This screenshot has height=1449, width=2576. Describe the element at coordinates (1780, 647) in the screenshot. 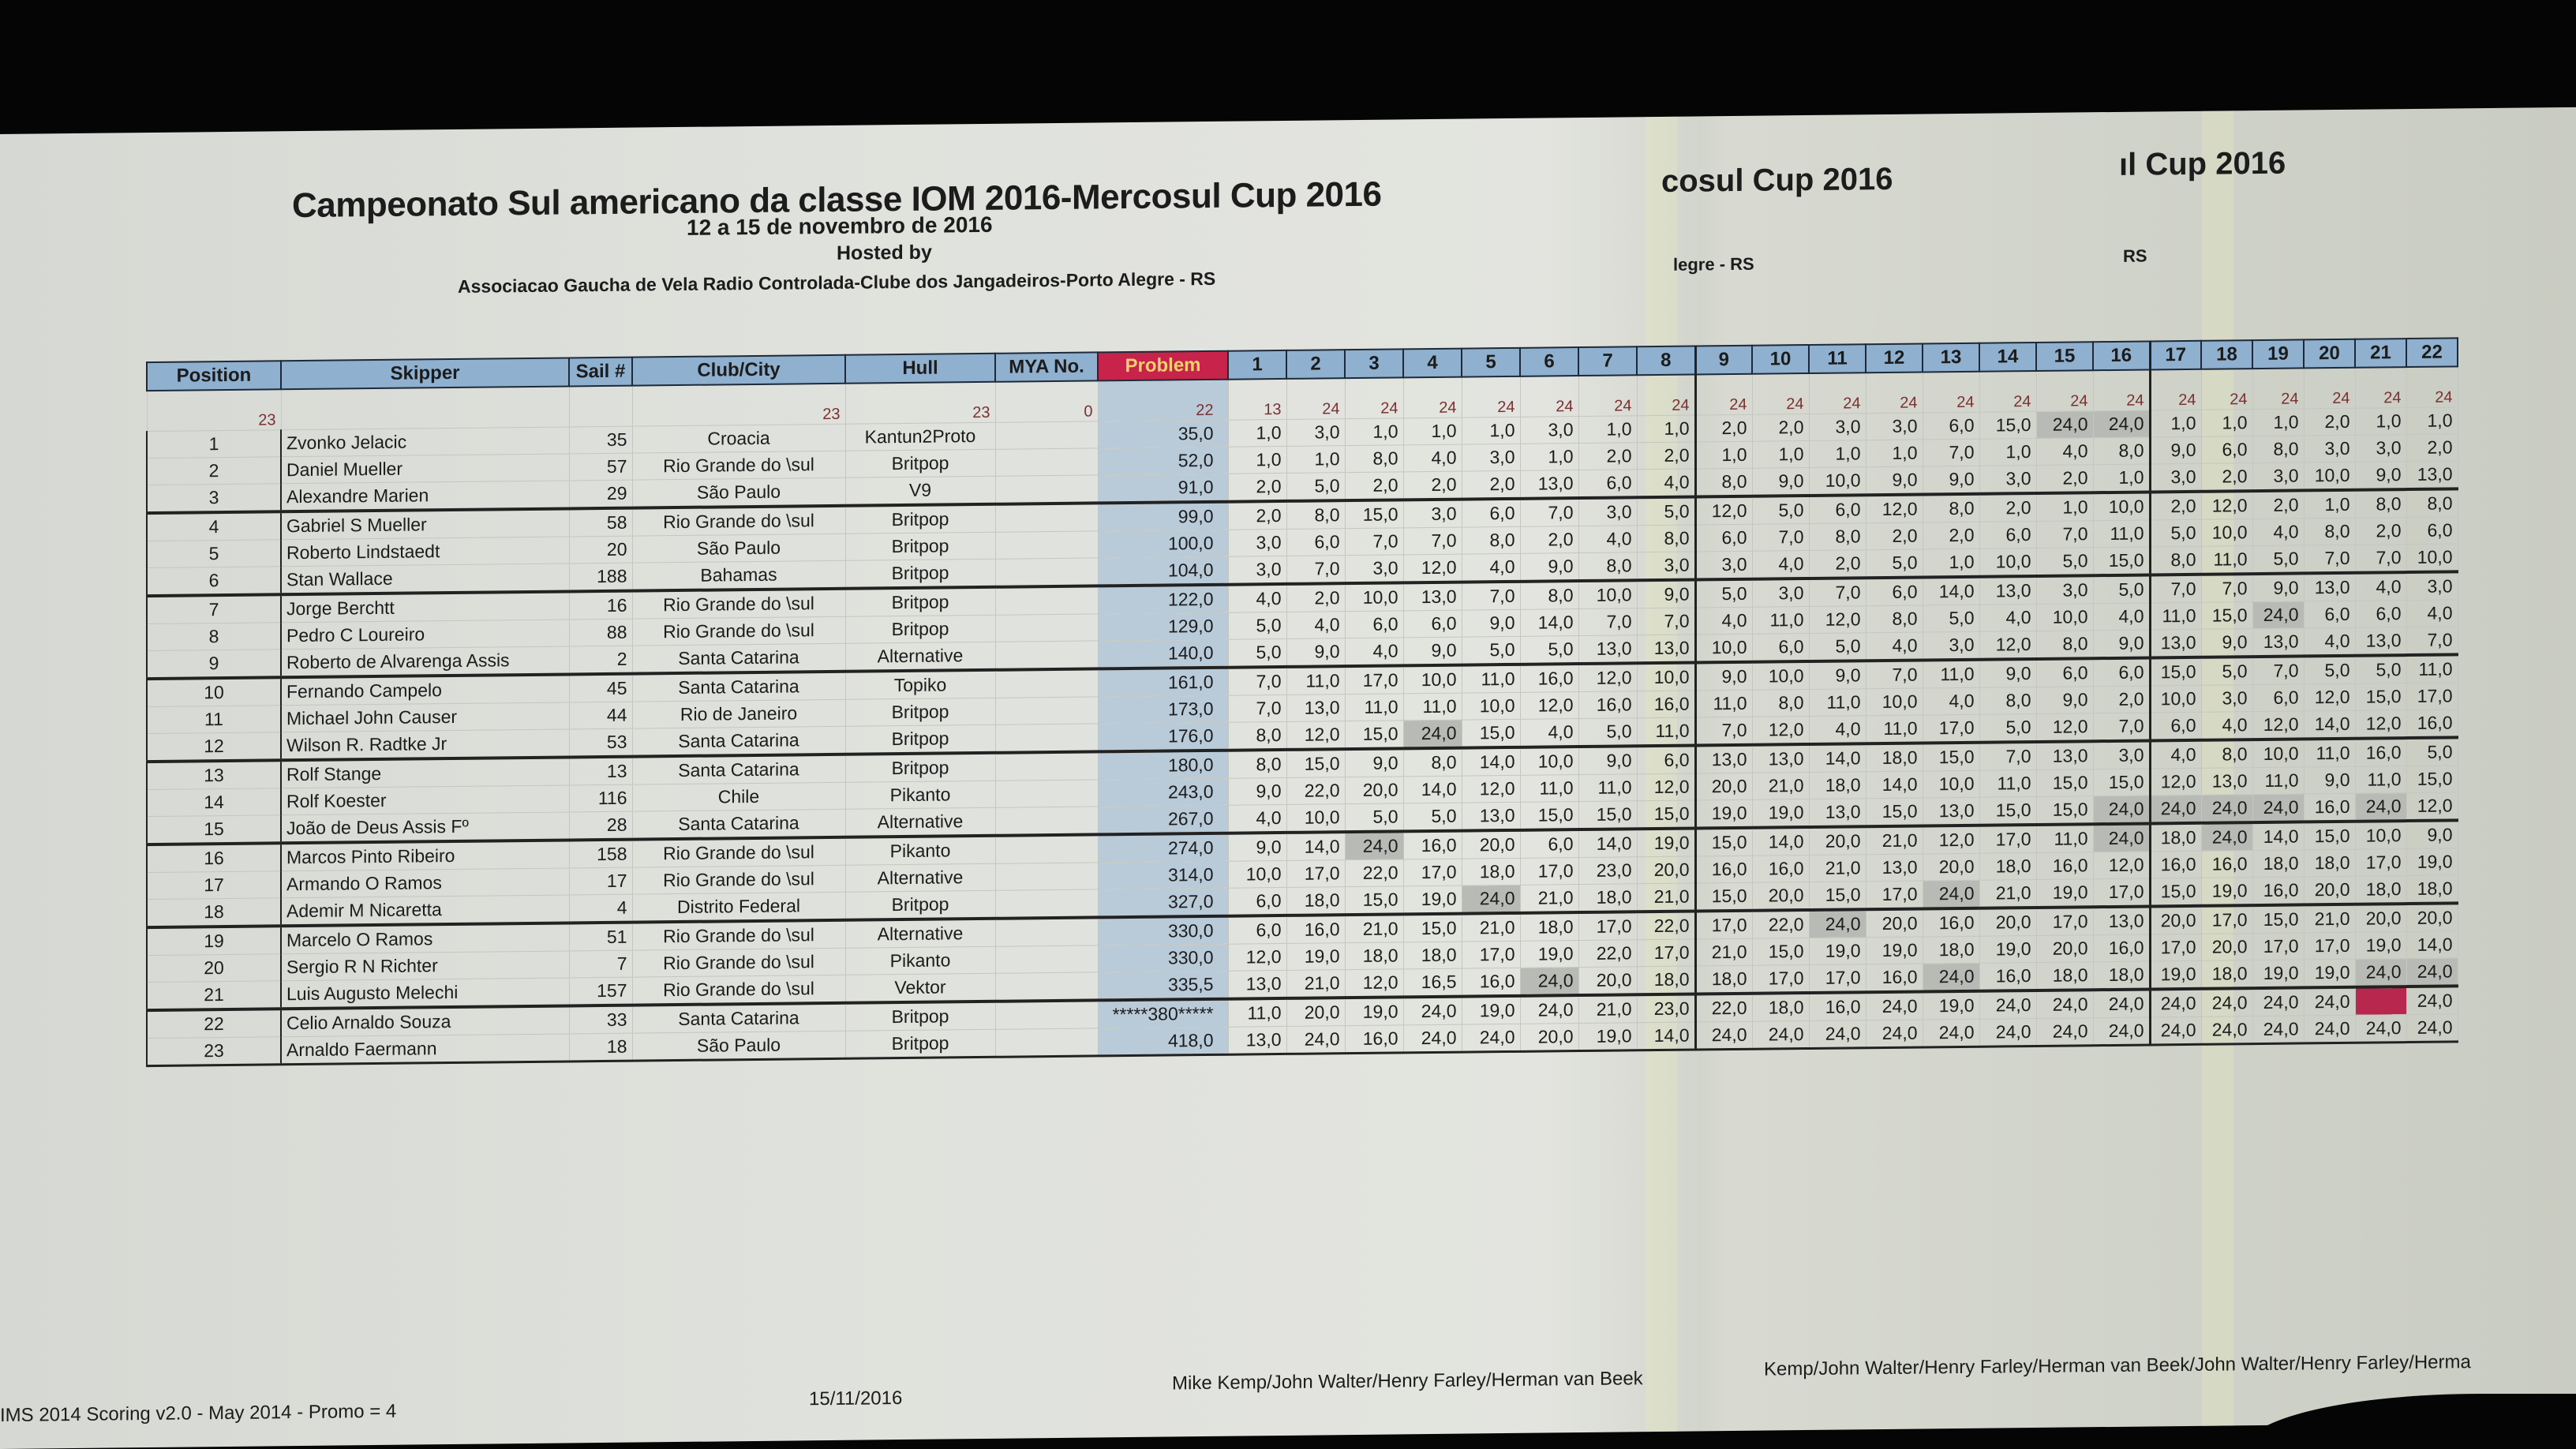

I see `race-score-cell: 6,0` at that location.